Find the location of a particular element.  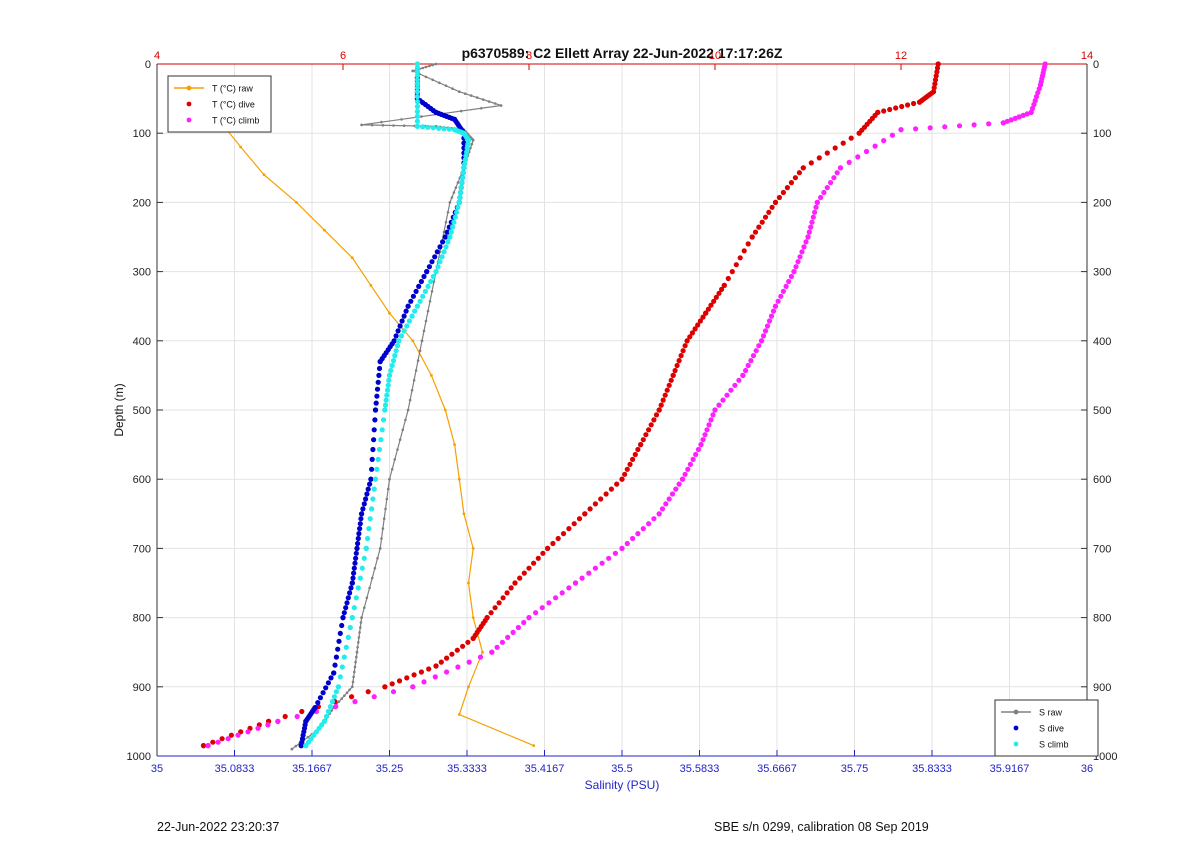

x-bottom-tick-label: 35.75 is located at coordinates (855, 769).